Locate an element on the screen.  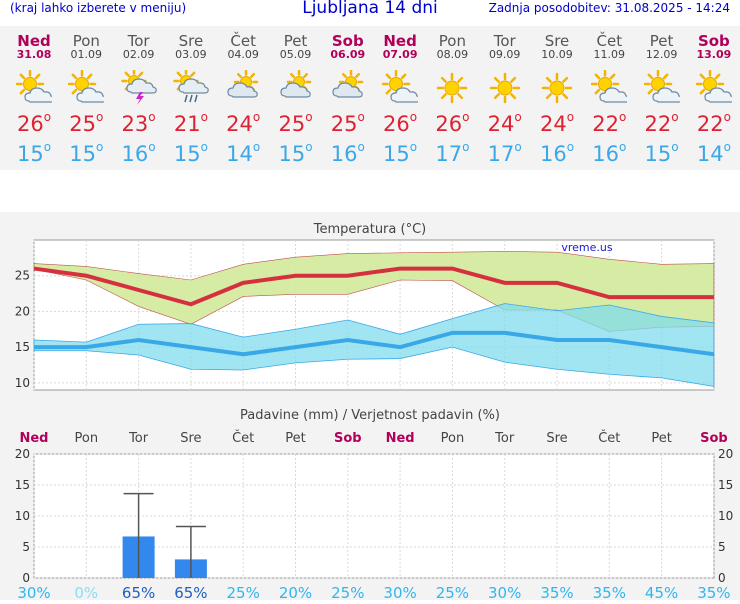
precip-chart-title: Padavine (mm) / Verjetnost padavin (%) is located at coordinates (370, 415).